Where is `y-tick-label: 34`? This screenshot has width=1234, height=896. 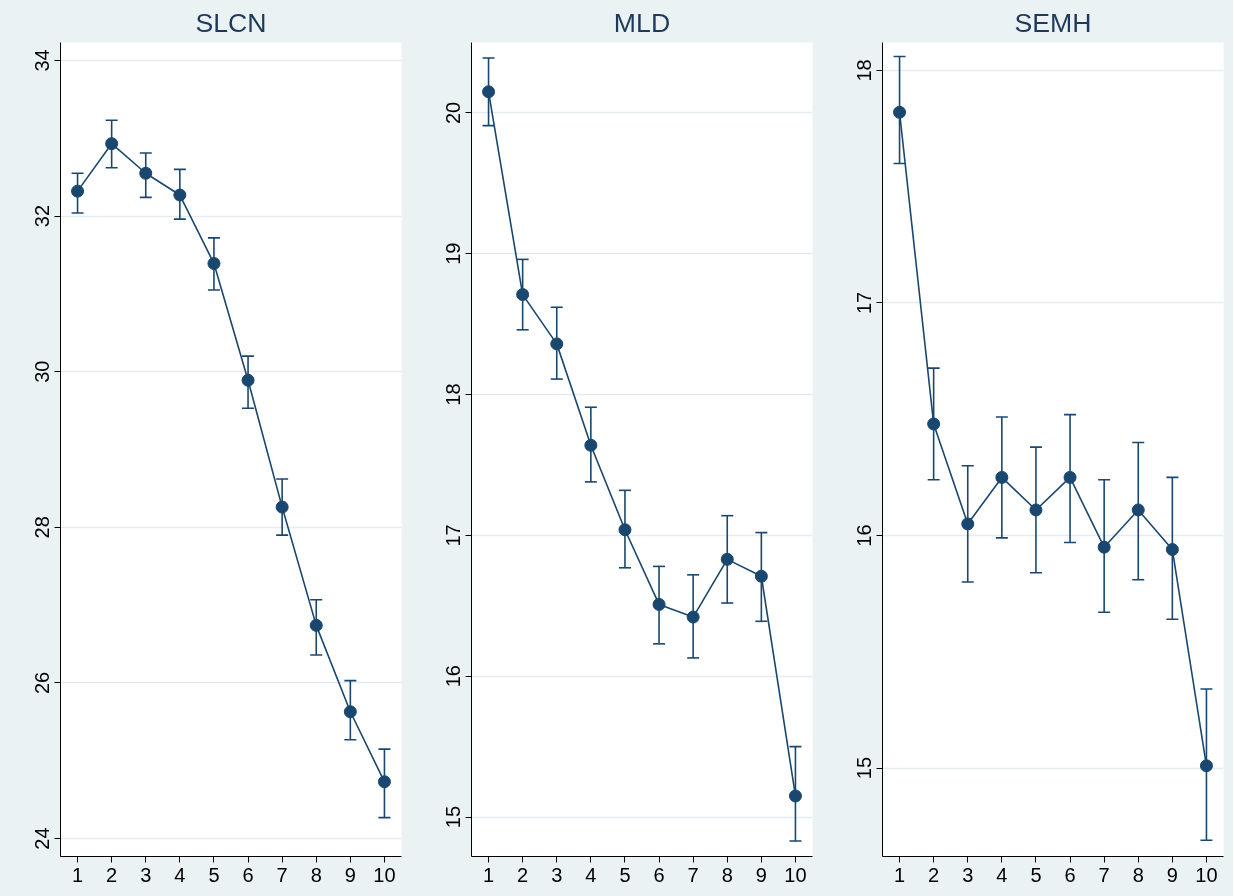
y-tick-label: 34 is located at coordinates (42, 60).